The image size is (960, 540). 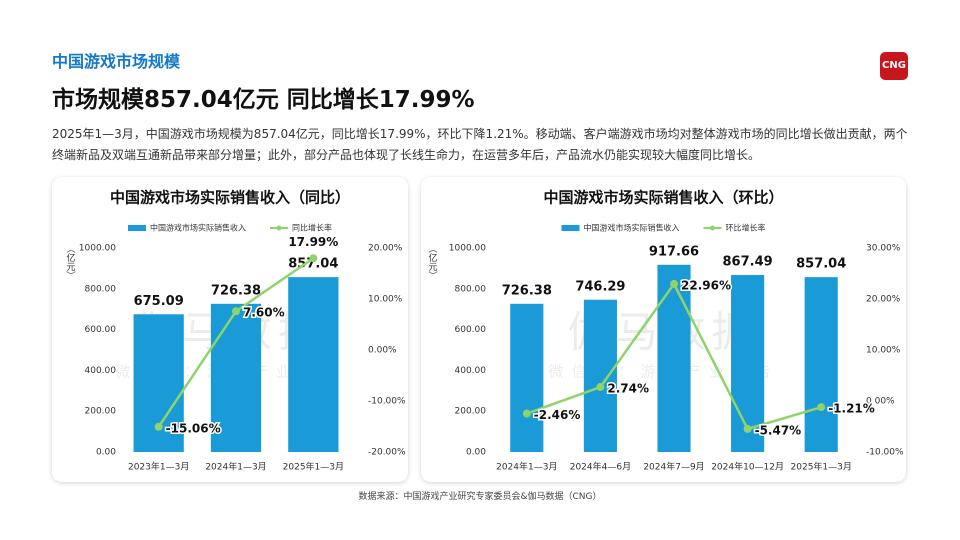 What do you see at coordinates (894, 66) in the screenshot?
I see `logo: CNG` at bounding box center [894, 66].